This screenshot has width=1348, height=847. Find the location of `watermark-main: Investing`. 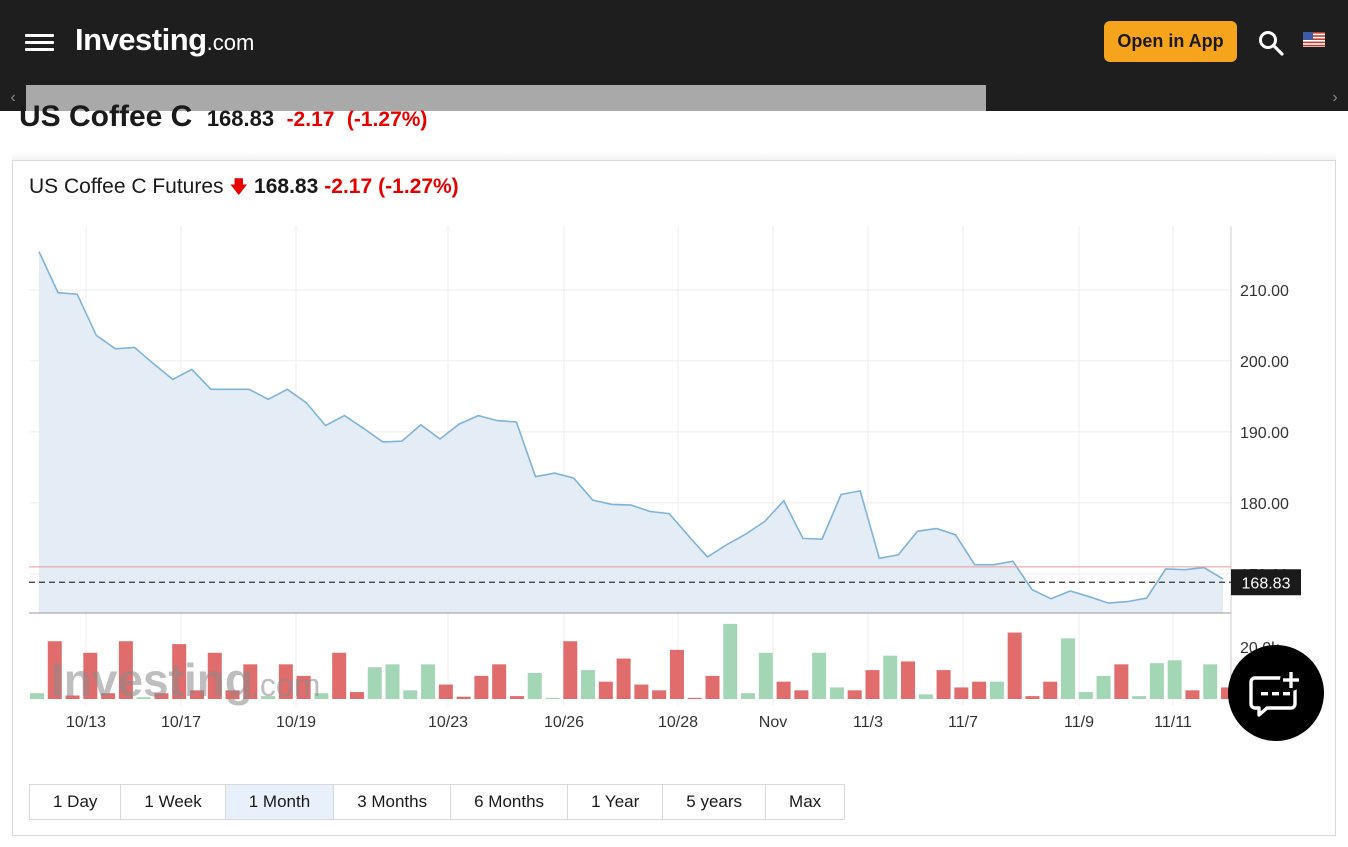

watermark-main: Investing is located at coordinates (152, 680).